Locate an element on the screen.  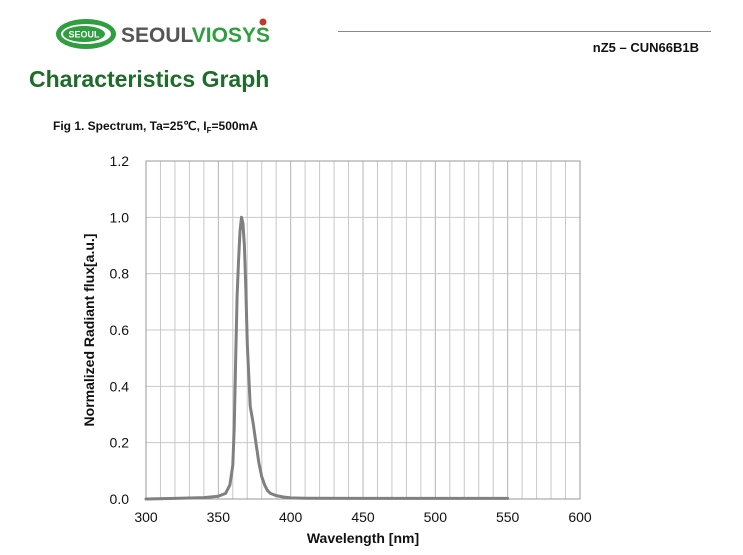
seoul-viosys-logo: SEOUL SEOULVIOSYS is located at coordinates (163, 33).